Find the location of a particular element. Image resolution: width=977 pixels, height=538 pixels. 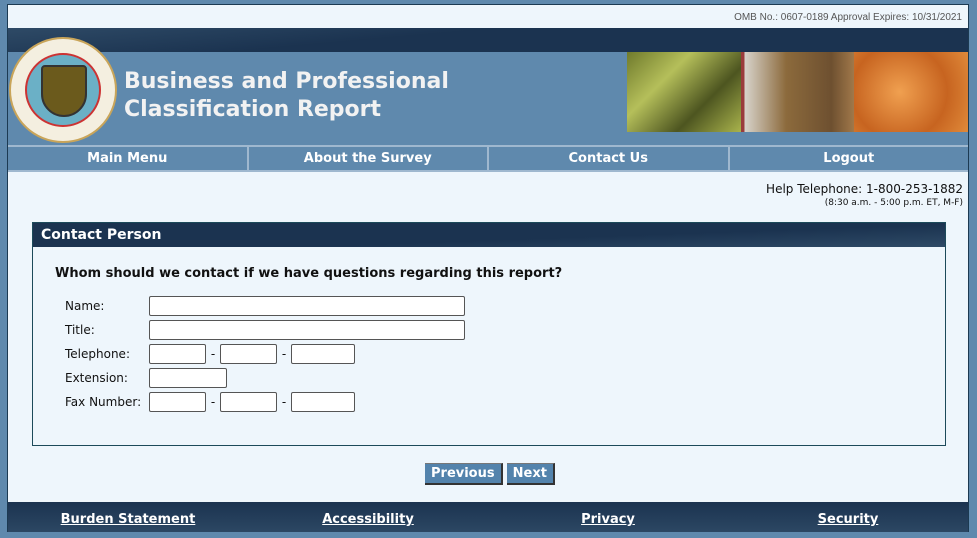

telephone-row: Telephone: - - is located at coordinates (210, 354).